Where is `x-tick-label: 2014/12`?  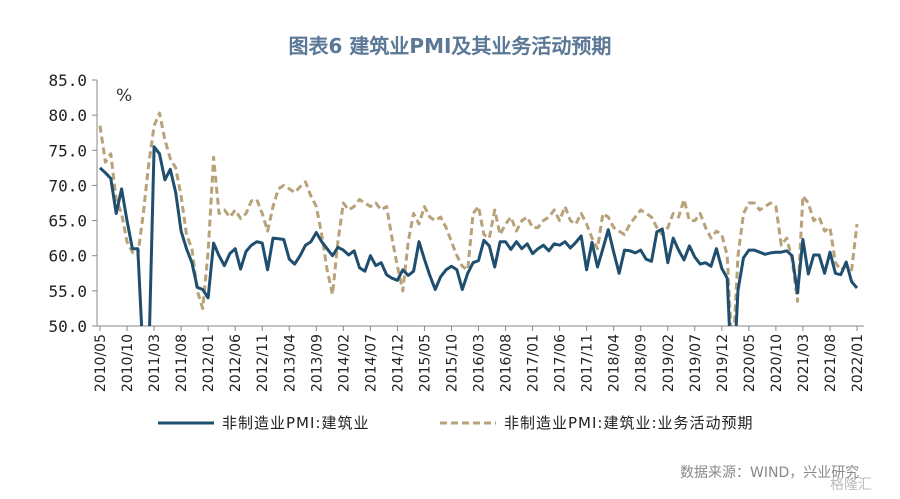
x-tick-label: 2014/12 is located at coordinates (398, 363).